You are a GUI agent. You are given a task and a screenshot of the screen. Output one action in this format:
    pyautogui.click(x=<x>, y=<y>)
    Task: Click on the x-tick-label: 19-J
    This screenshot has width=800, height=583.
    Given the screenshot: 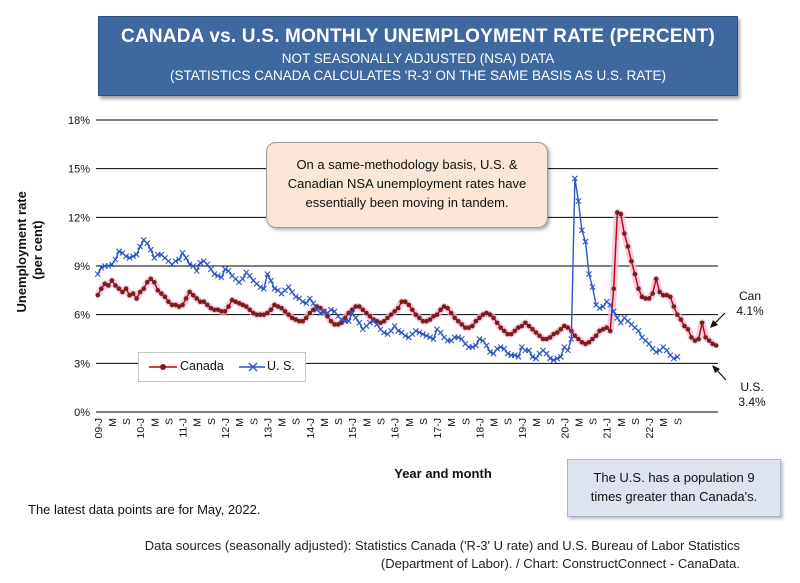 What is the action you would take?
    pyautogui.click(x=523, y=428)
    